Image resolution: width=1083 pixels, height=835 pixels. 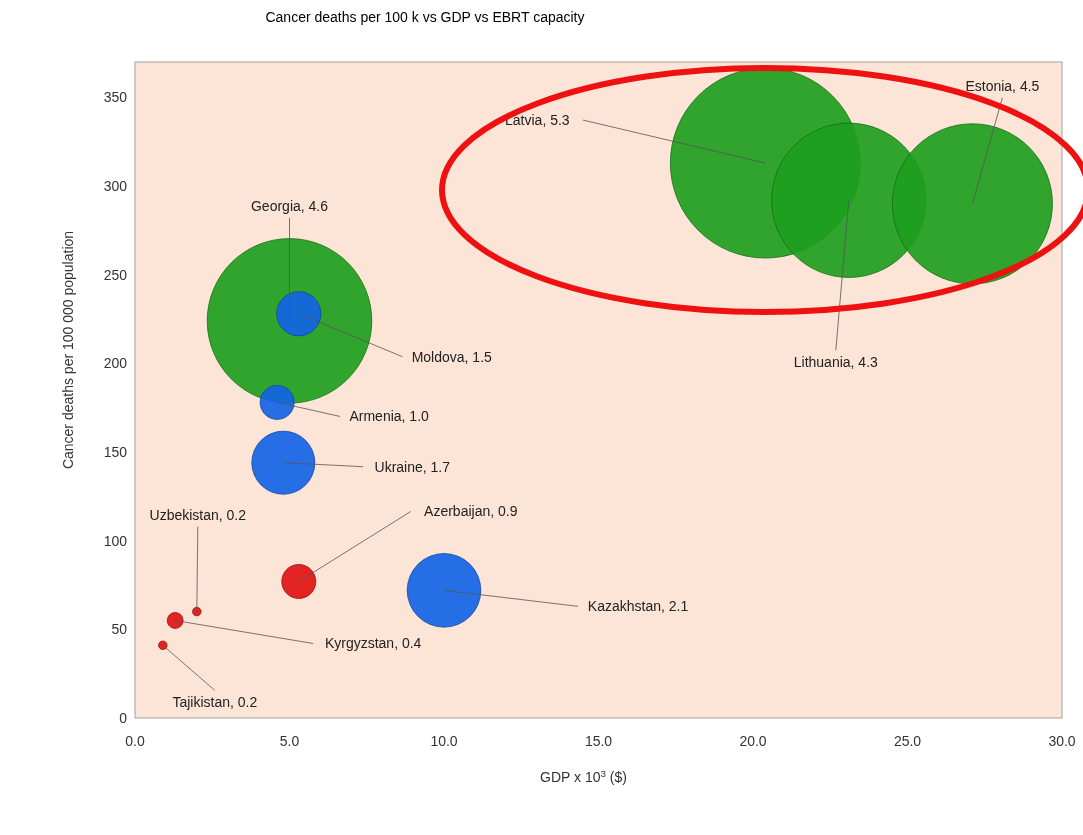 I want to click on annotation: Kyrgyzstan, 0.4, so click(x=373, y=643).